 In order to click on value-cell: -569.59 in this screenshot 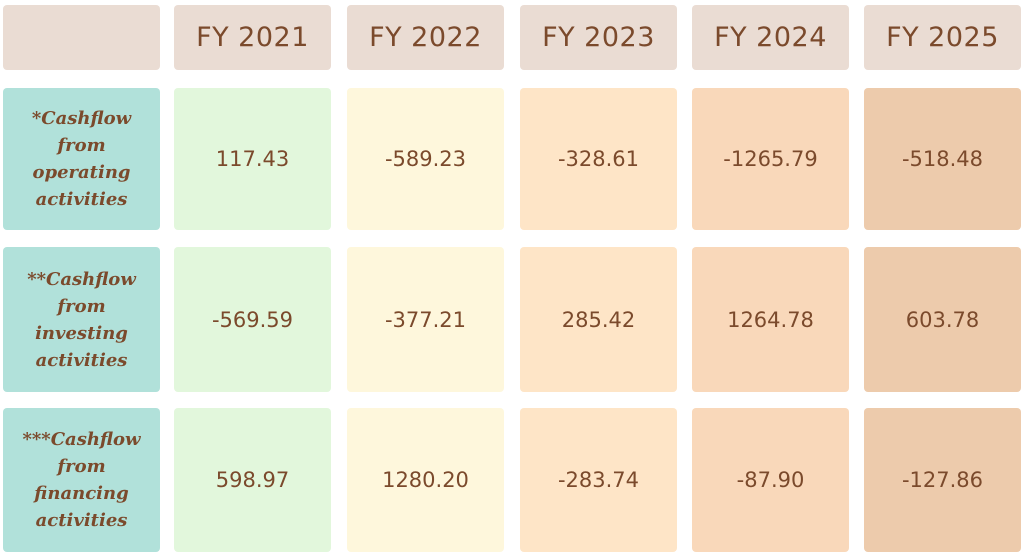, I will do `click(252, 319)`.